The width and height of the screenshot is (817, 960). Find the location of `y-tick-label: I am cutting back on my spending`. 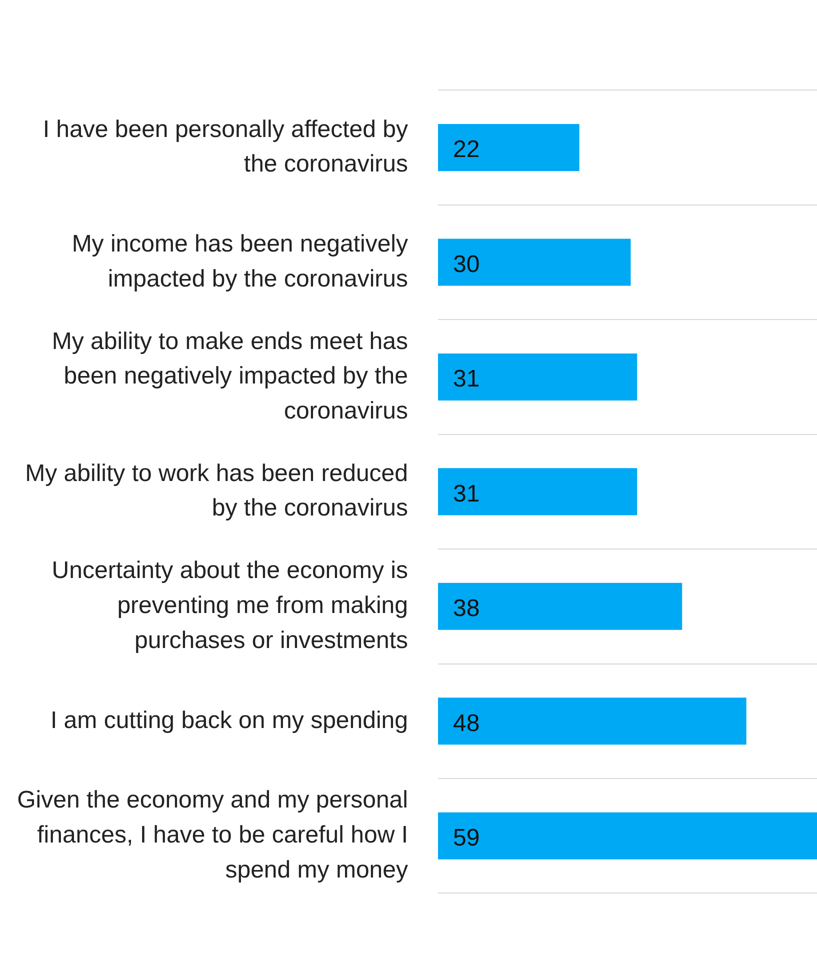

y-tick-label: I am cutting back on my spending is located at coordinates (229, 720).